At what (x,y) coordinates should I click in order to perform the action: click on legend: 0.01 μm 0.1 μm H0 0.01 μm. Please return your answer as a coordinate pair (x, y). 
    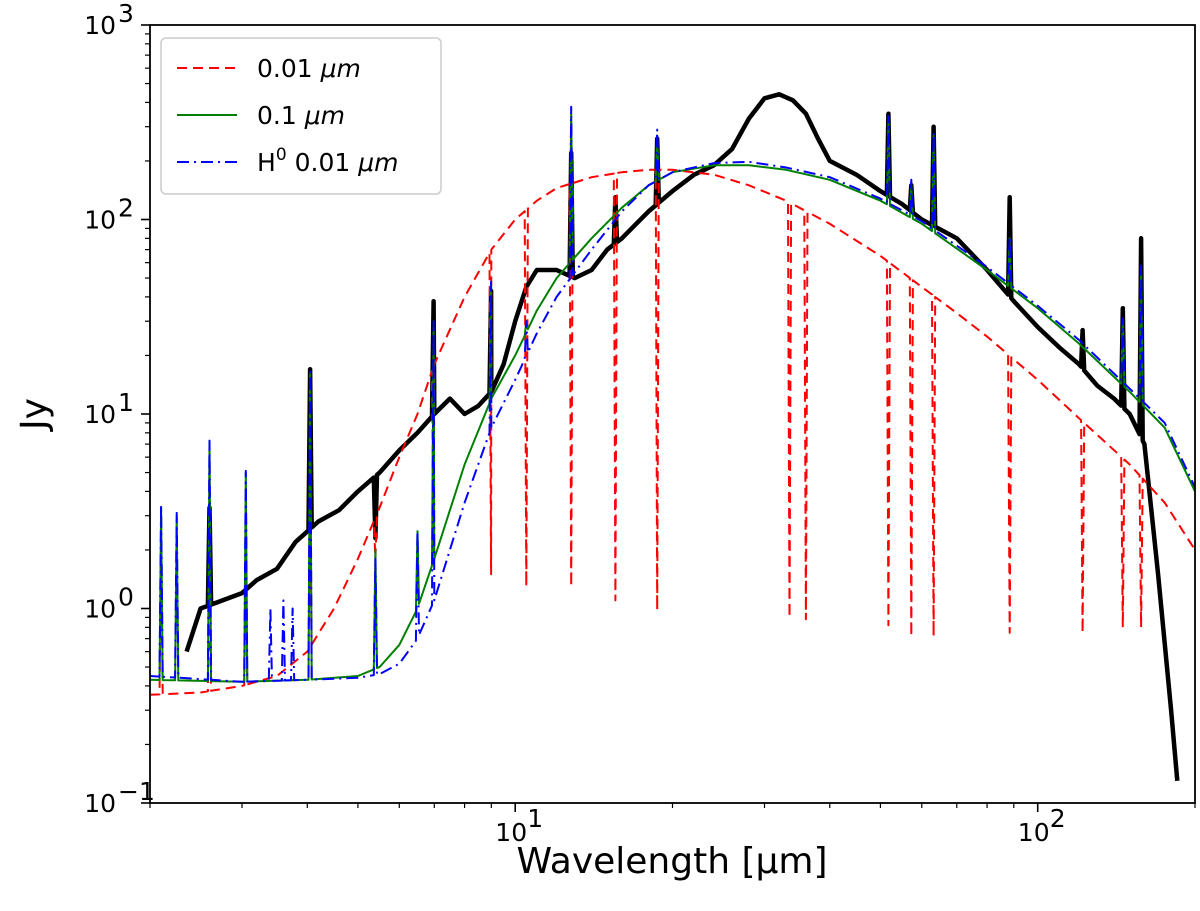
    Looking at the image, I should click on (301, 116).